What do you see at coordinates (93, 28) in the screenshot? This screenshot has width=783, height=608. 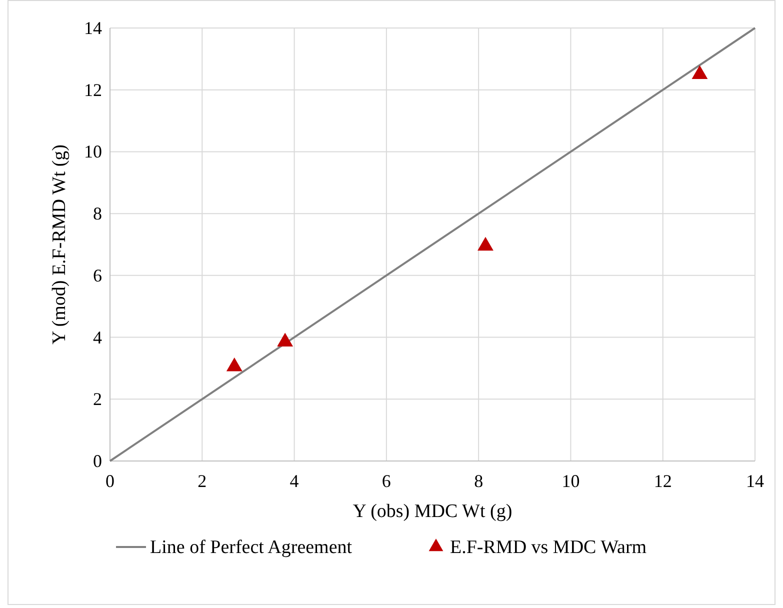 I see `y-tick-label: 14` at bounding box center [93, 28].